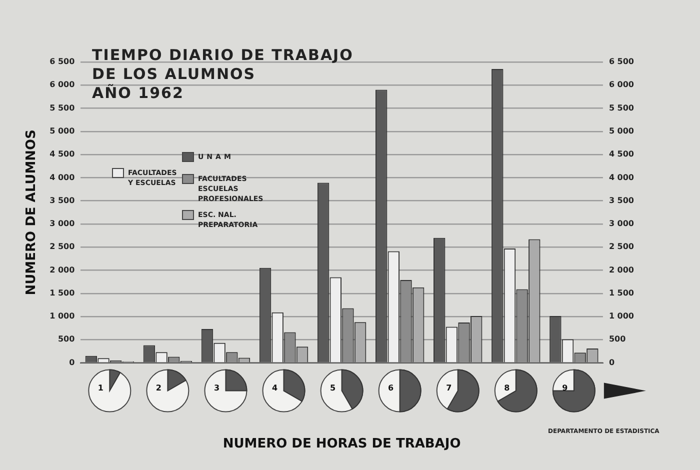 The height and width of the screenshot is (470, 700). What do you see at coordinates (621, 107) in the screenshot?
I see `y2-tick-label: 5 500` at bounding box center [621, 107].